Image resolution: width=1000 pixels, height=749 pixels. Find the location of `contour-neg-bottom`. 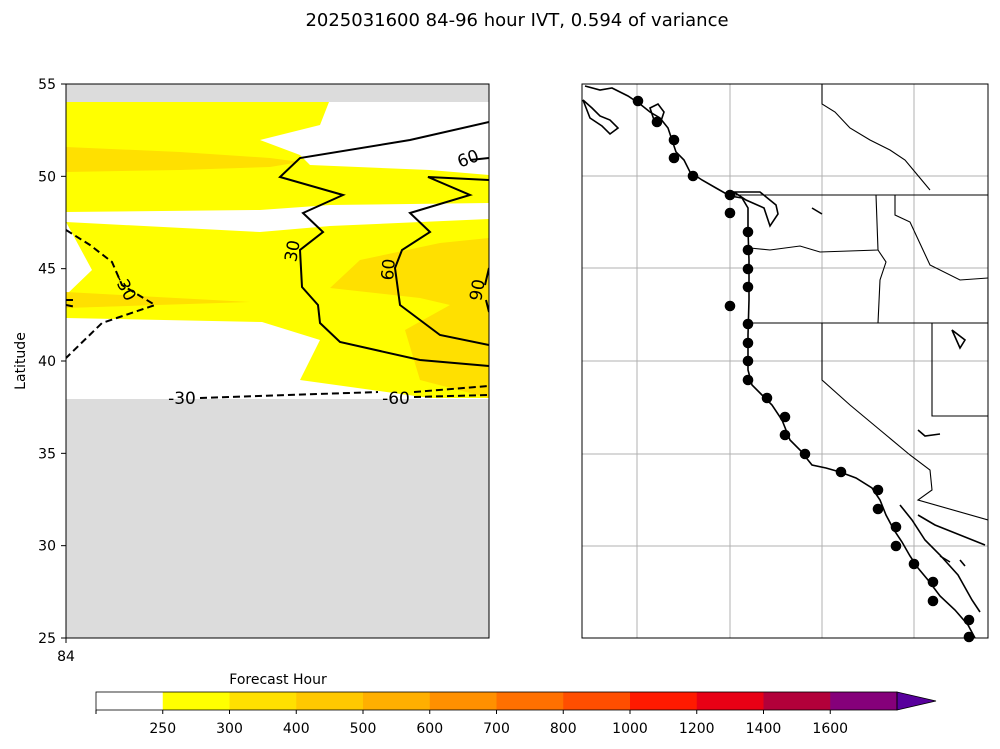

contour-neg-bottom is located at coordinates (451, 389).